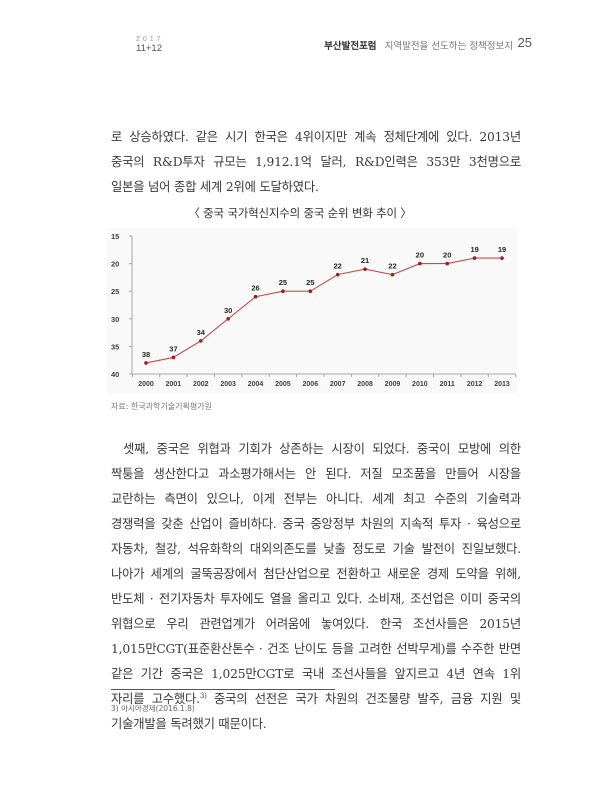 This screenshot has height=800, width=600. Describe the element at coordinates (311, 384) in the screenshot. I see `x-tick-label: 2006` at that location.